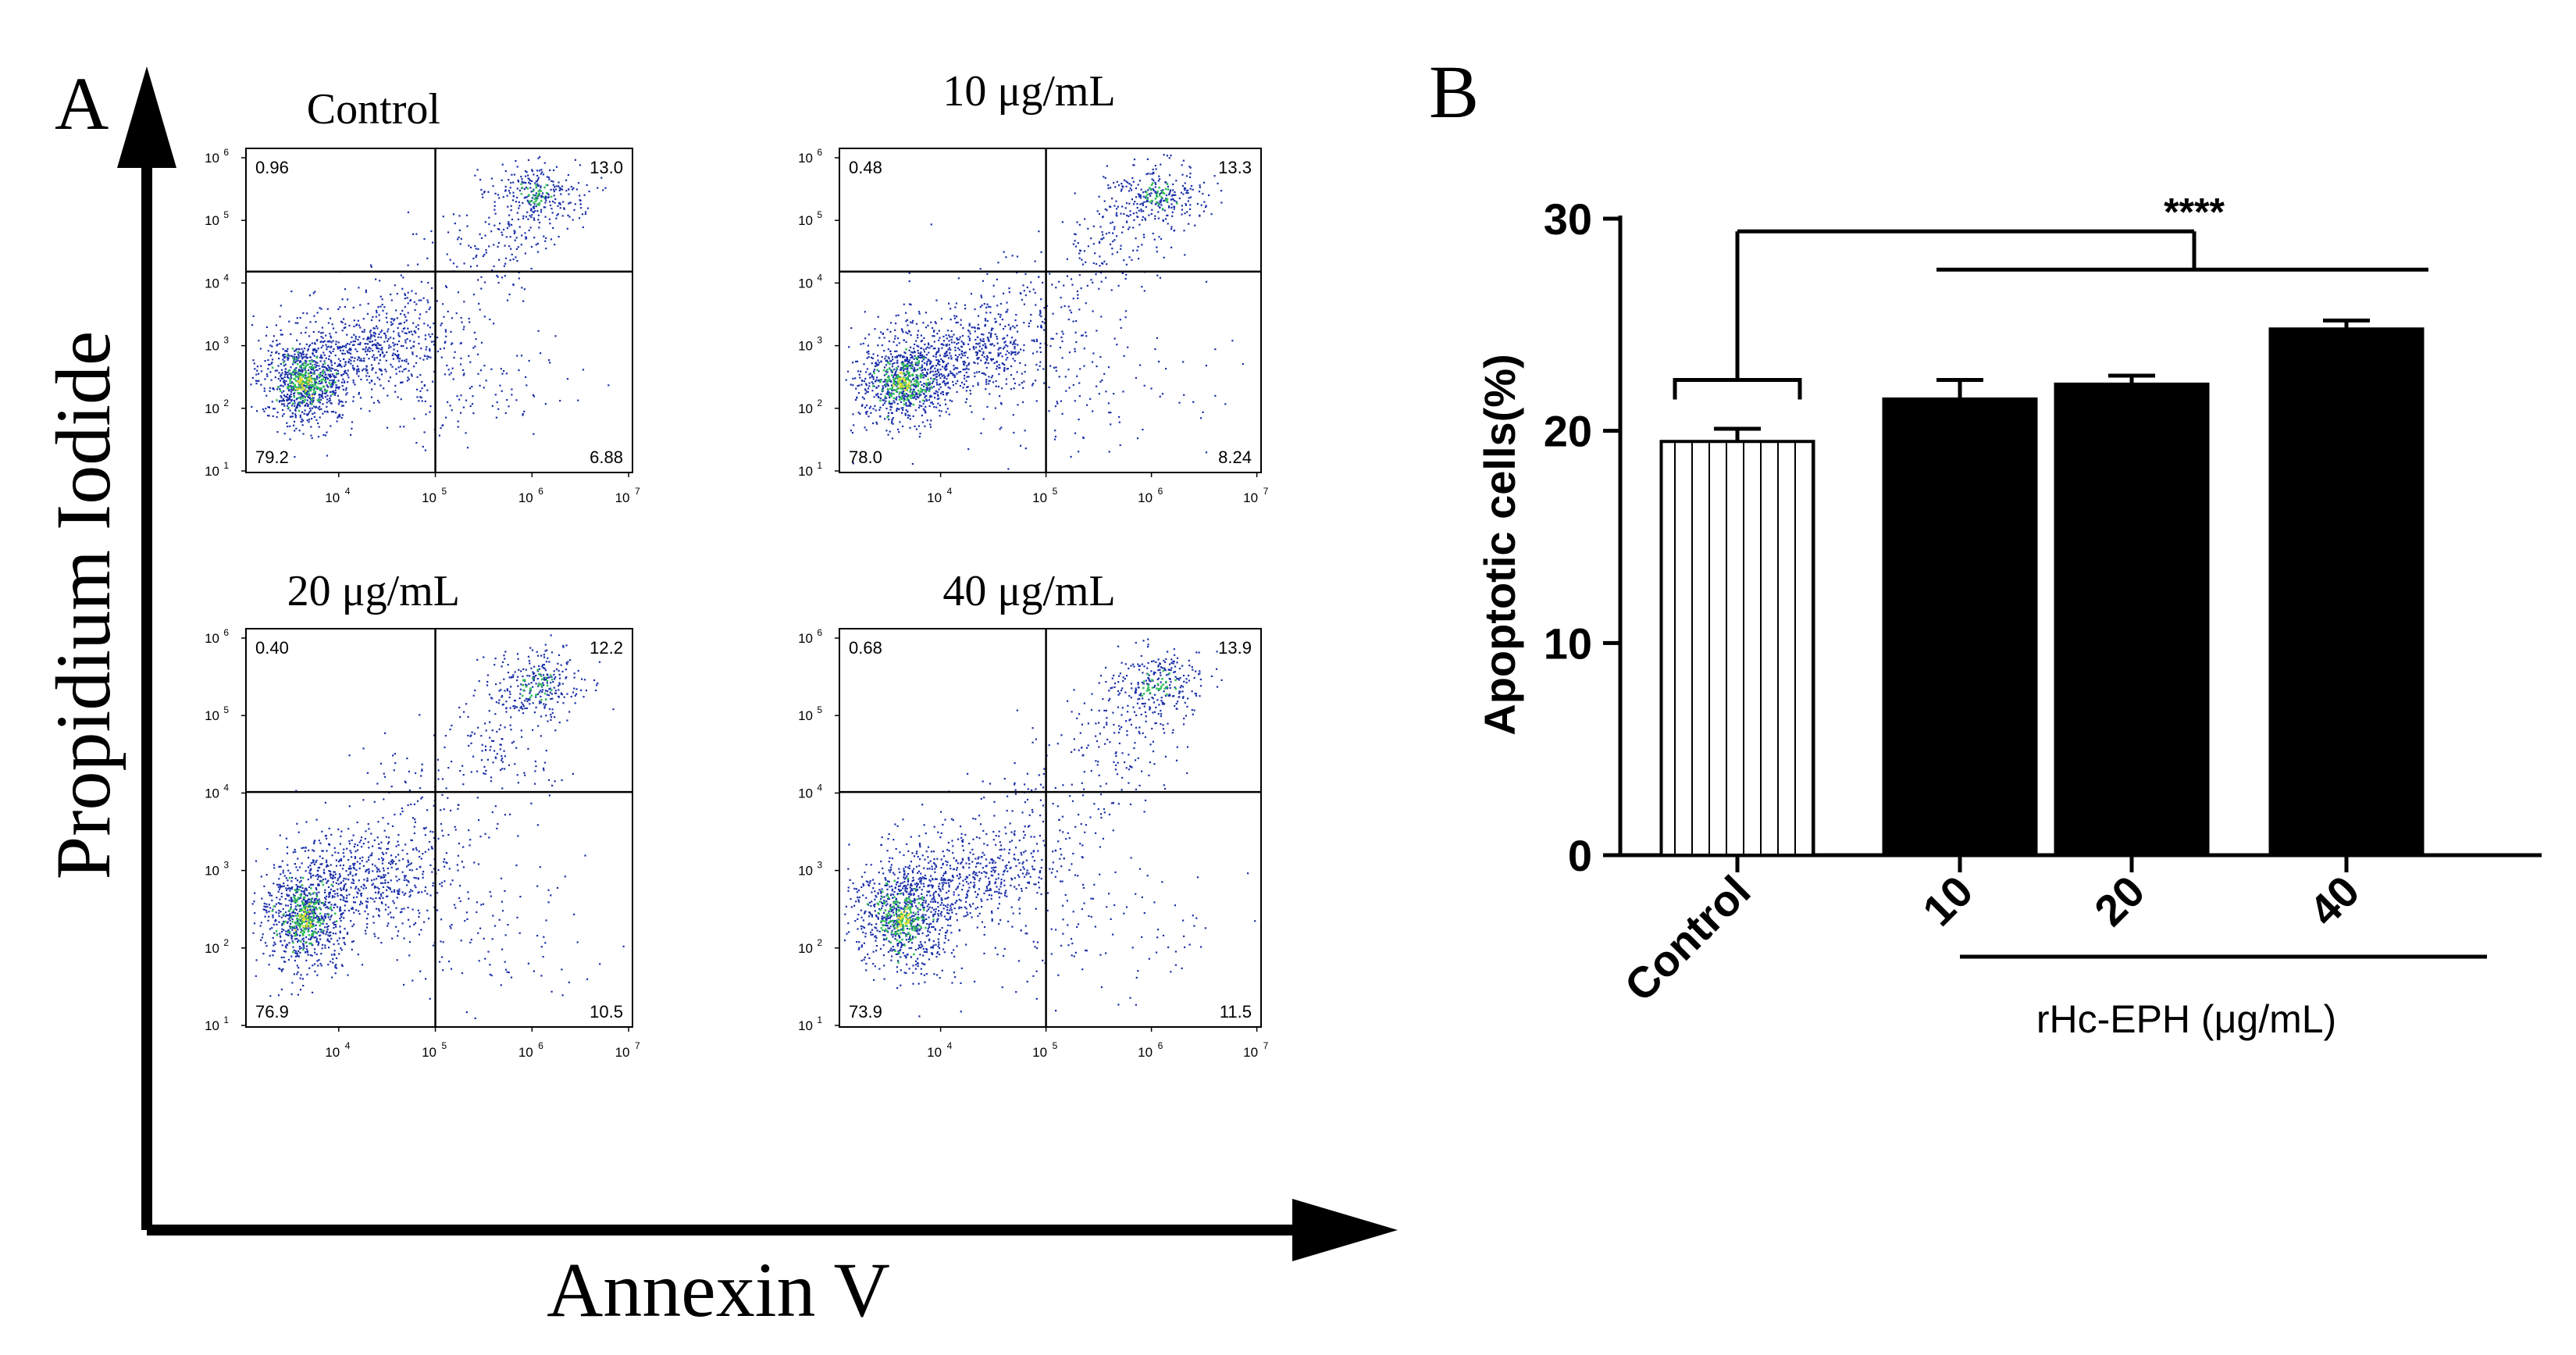 This screenshot has width=2576, height=1355. What do you see at coordinates (718, 1290) in the screenshot?
I see `x-axis-label: Annexin V` at bounding box center [718, 1290].